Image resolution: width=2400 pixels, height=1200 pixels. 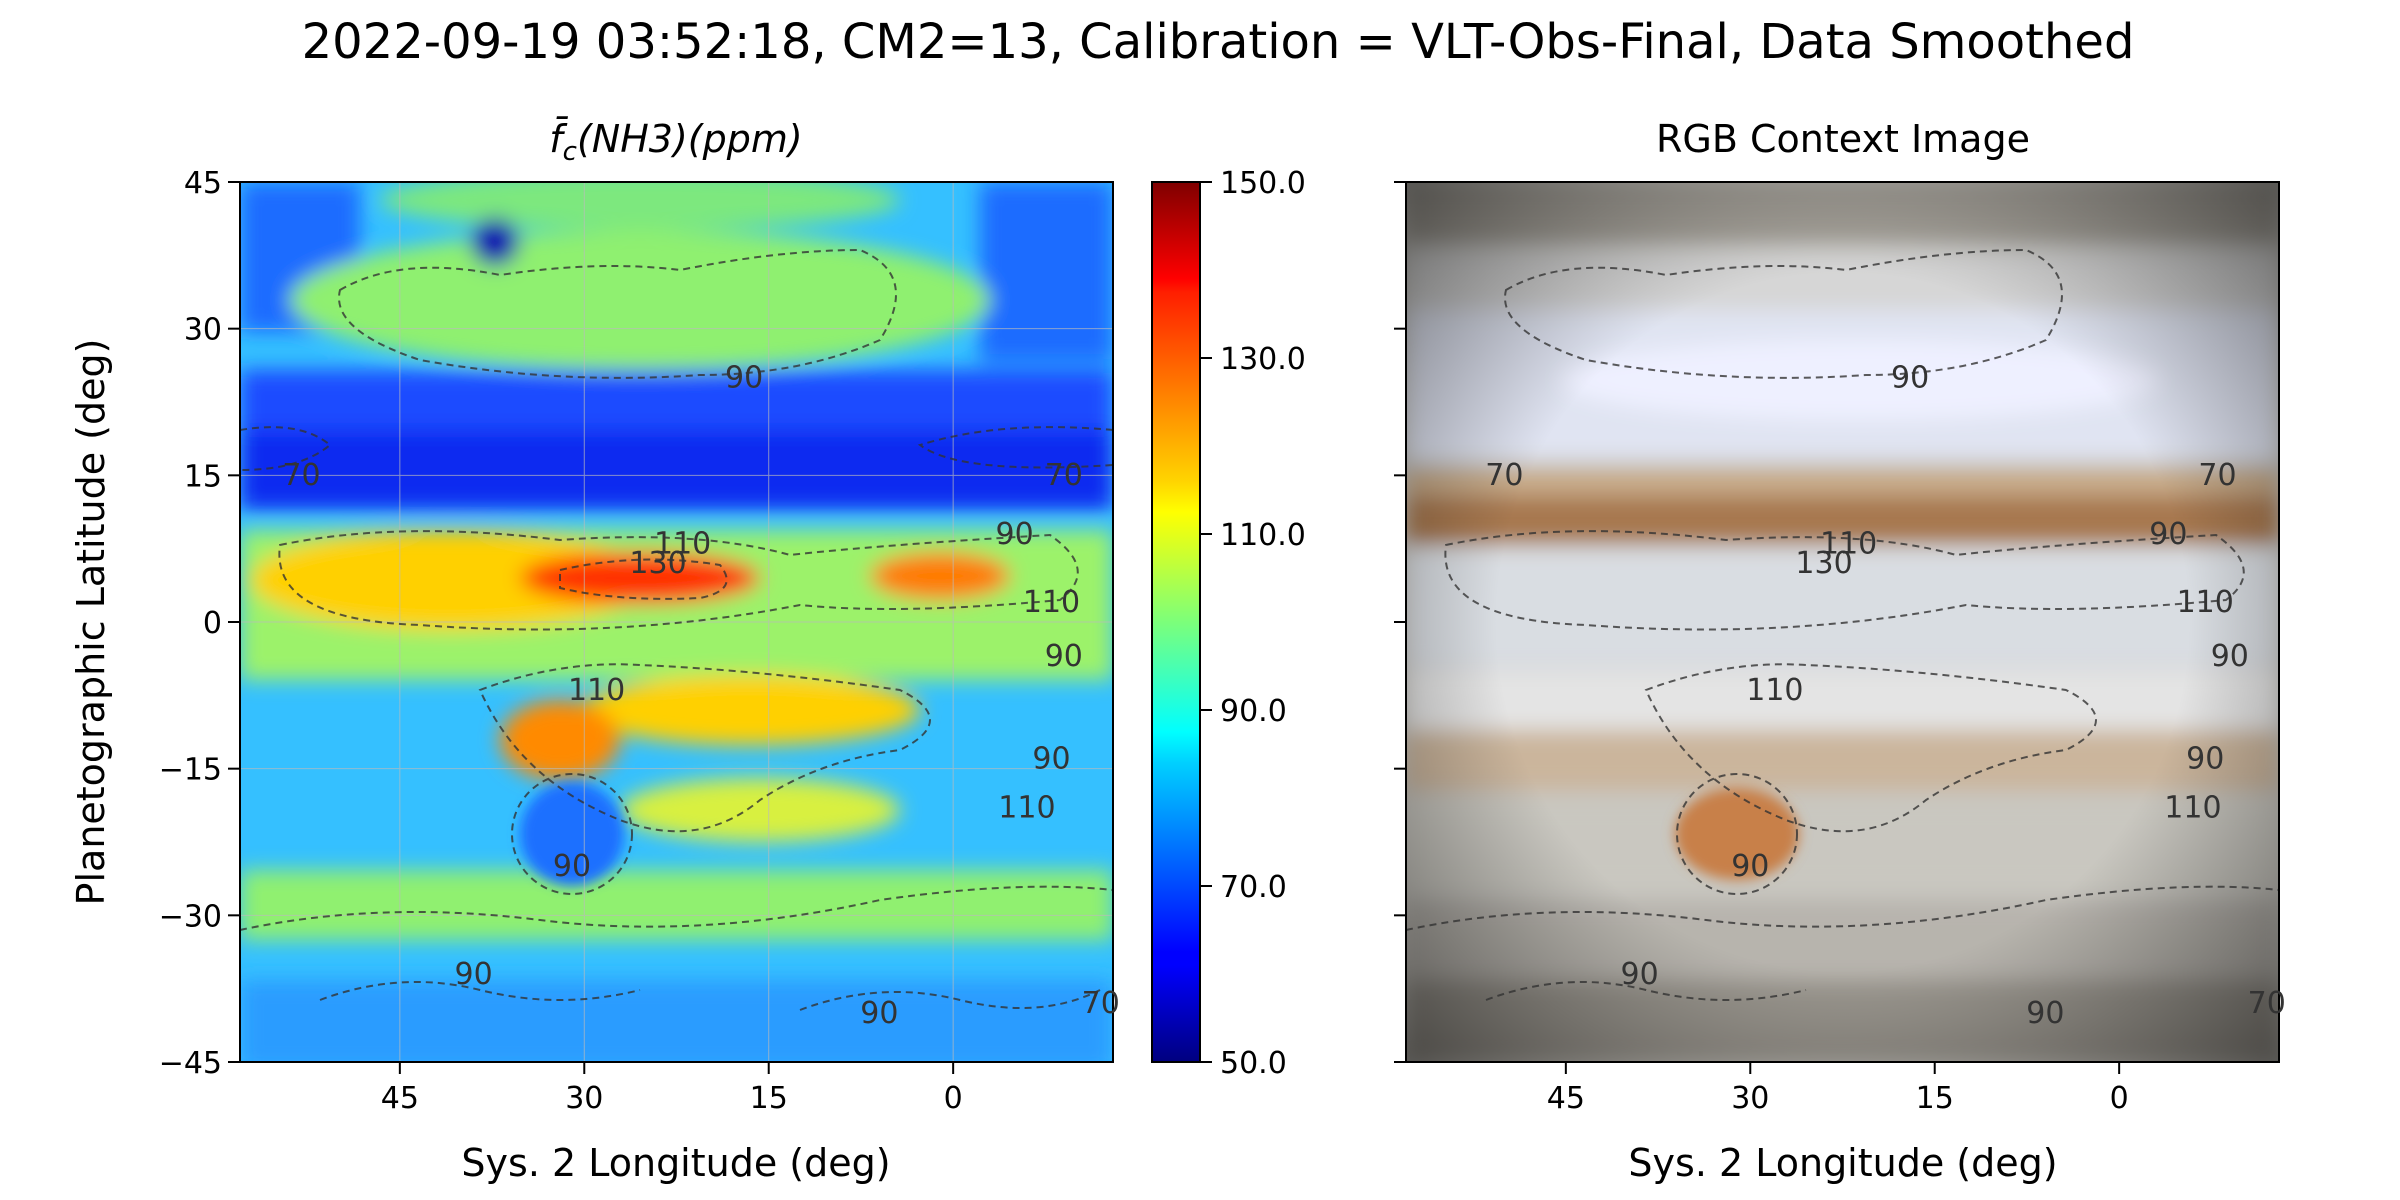 What do you see at coordinates (1176, 622) in the screenshot?
I see `colorbar-gradient` at bounding box center [1176, 622].